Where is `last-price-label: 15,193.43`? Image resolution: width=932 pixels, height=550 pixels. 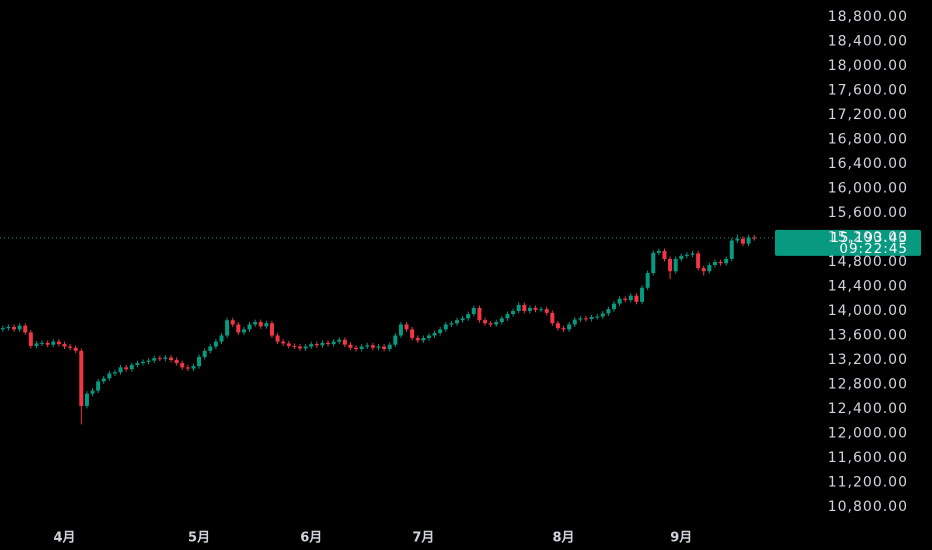
last-price-label: 15,193.43 is located at coordinates (869, 238).